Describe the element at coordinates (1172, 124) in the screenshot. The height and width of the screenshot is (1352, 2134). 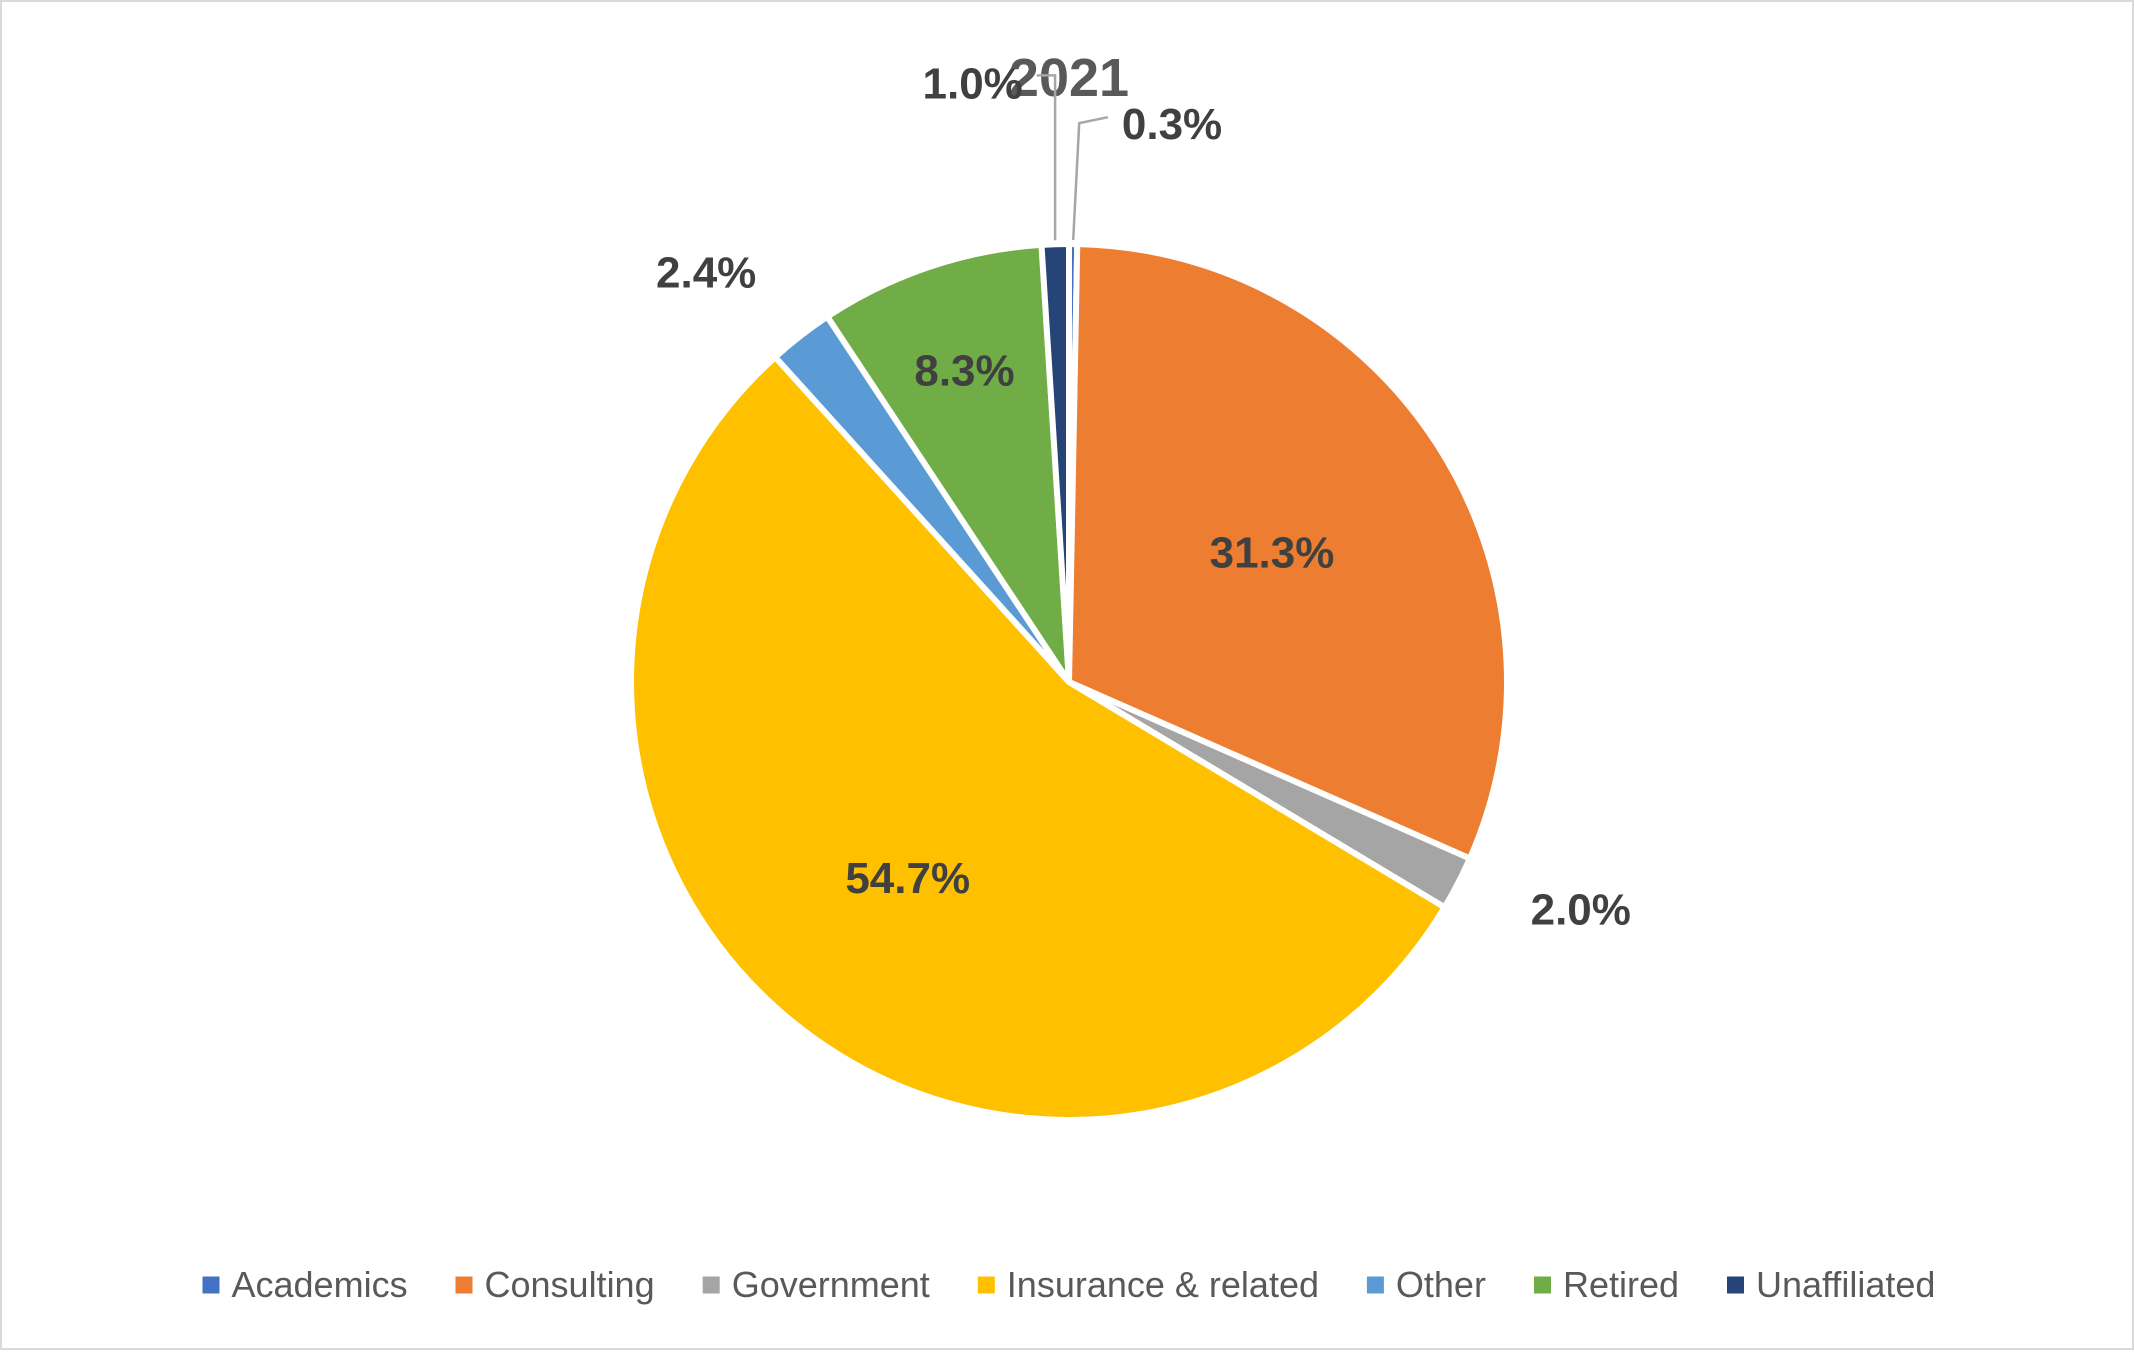
I see `data-label-academics: 0.3%` at that location.